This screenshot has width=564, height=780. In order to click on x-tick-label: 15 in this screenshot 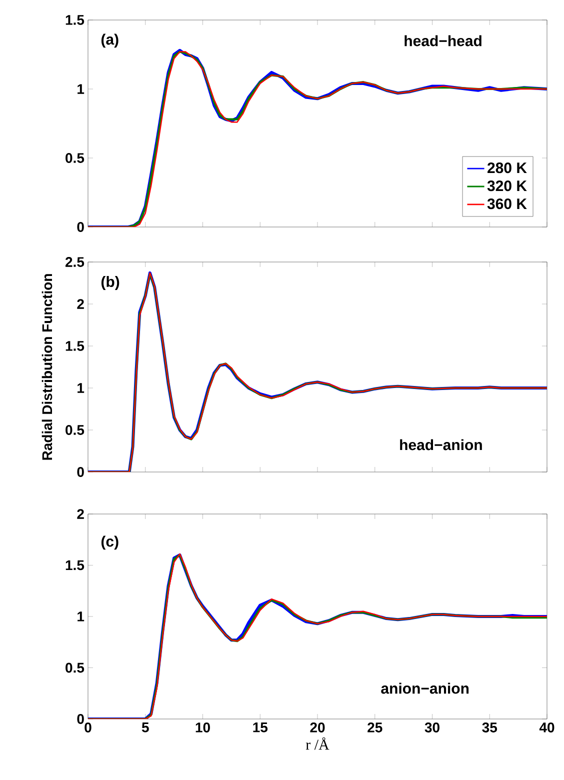, I will do `click(260, 727)`.